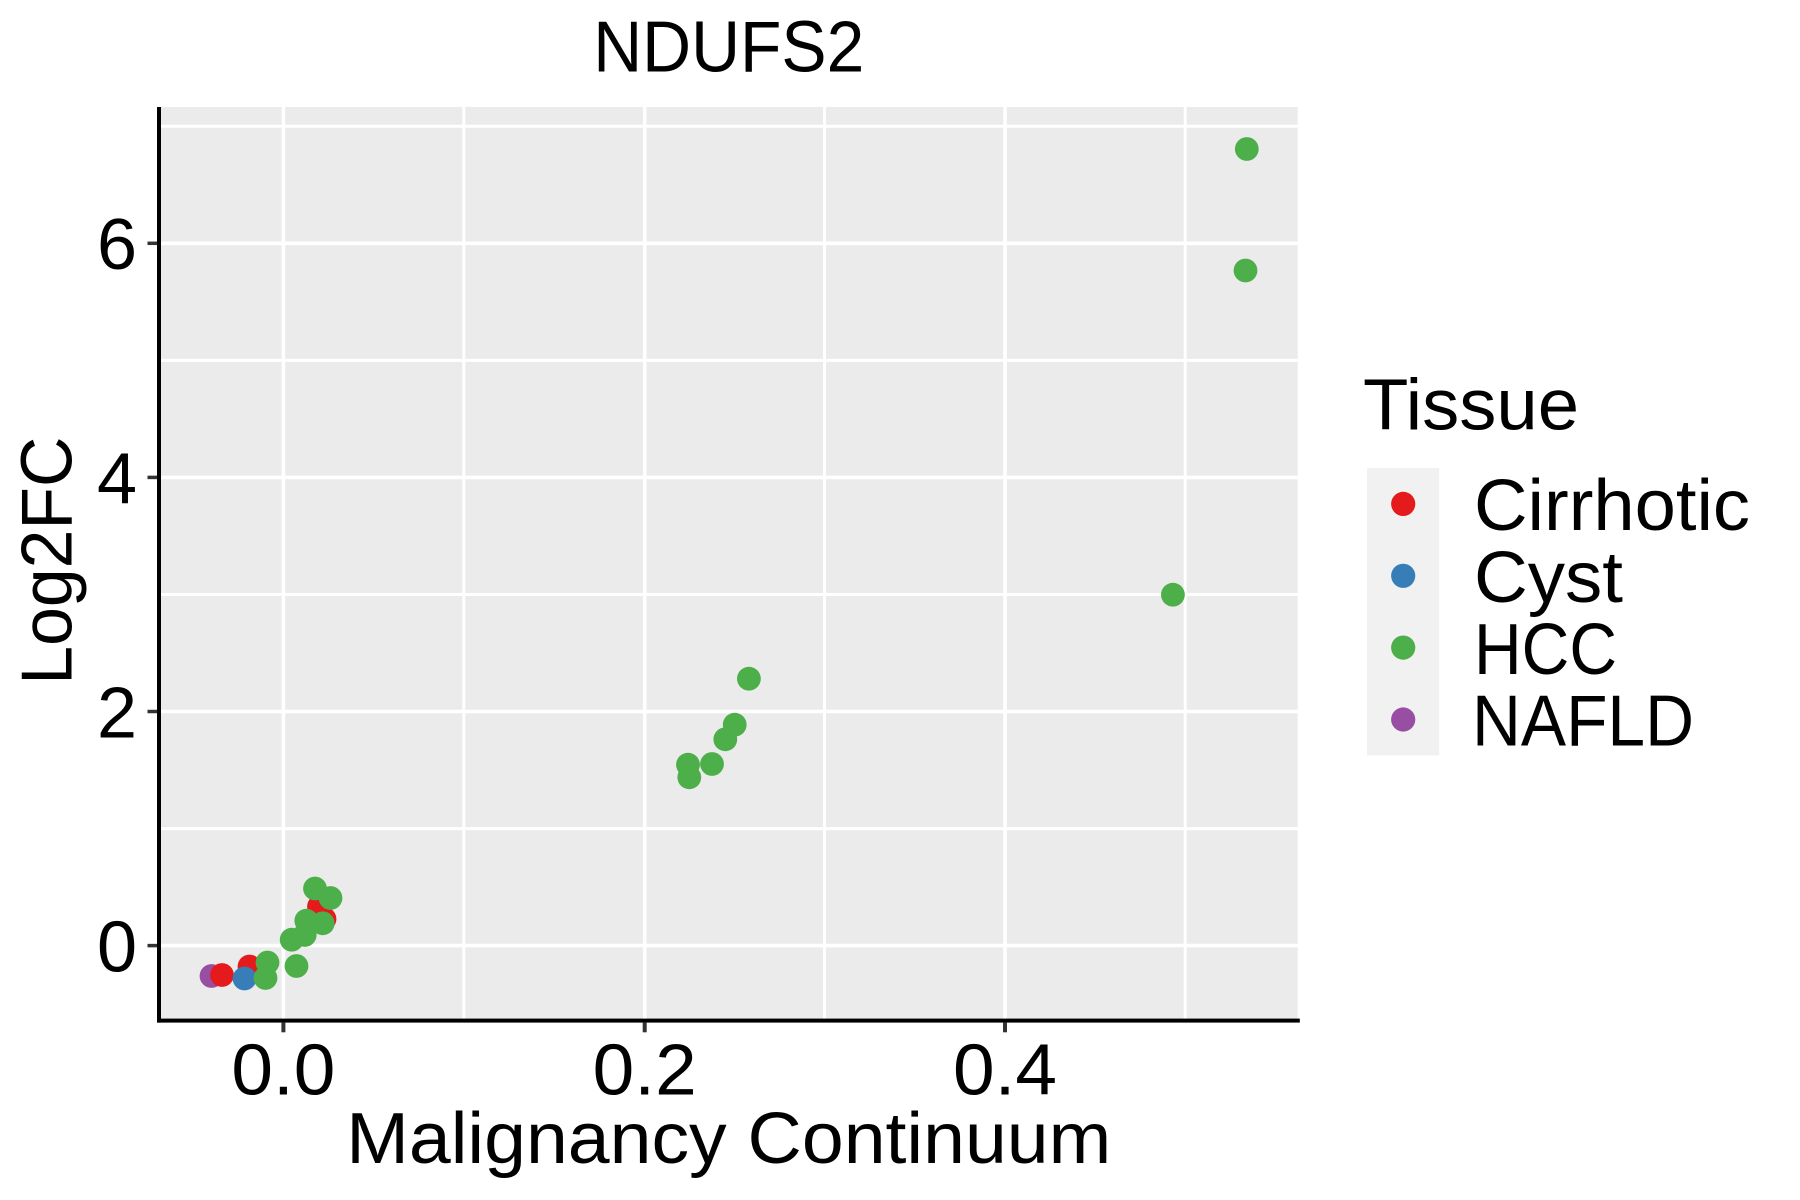  What do you see at coordinates (645, 1071) in the screenshot?
I see `svg-text: 0.2` at bounding box center [645, 1071].